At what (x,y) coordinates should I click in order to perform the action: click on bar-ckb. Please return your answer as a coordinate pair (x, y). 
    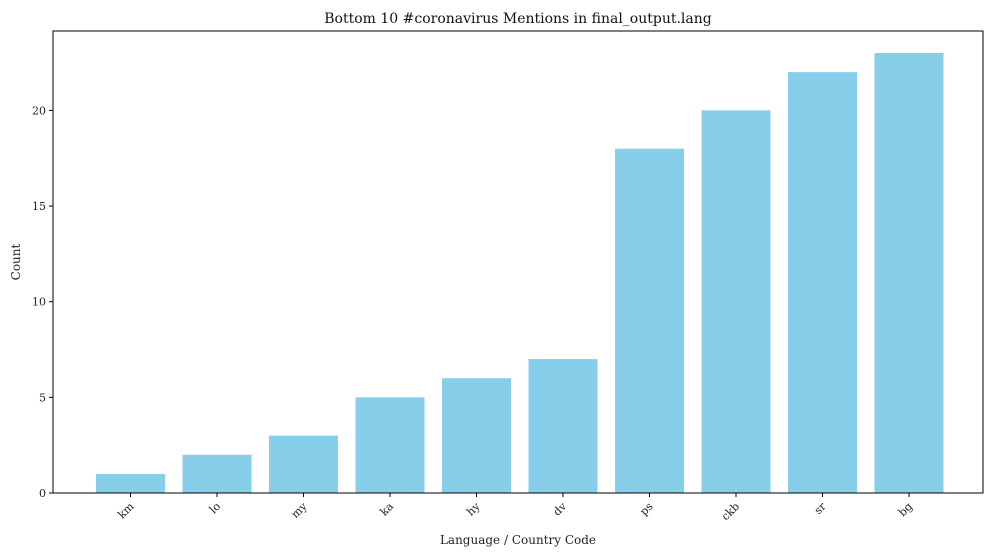
    Looking at the image, I should click on (736, 301).